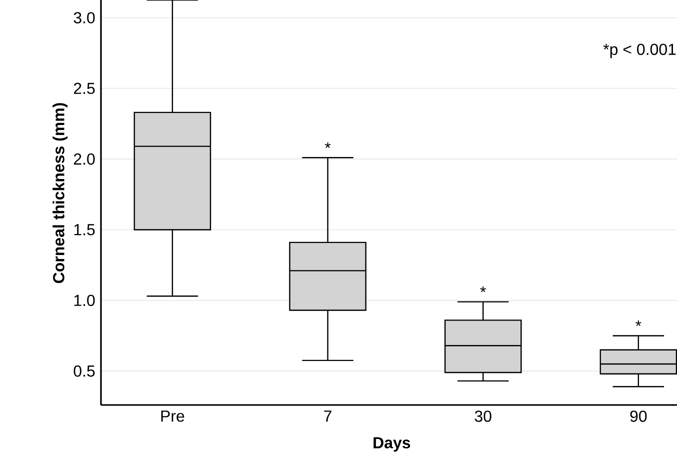 The image size is (677, 470). I want to click on y-tick-label: 1.5, so click(84, 230).